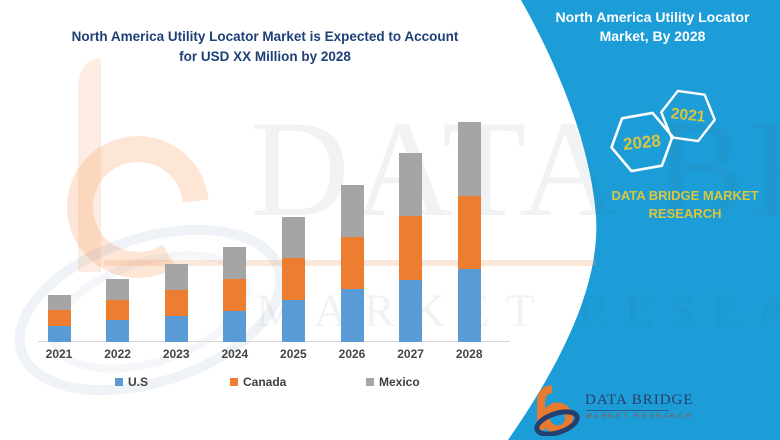 The image size is (780, 440). I want to click on bar-2025, so click(293, 279).